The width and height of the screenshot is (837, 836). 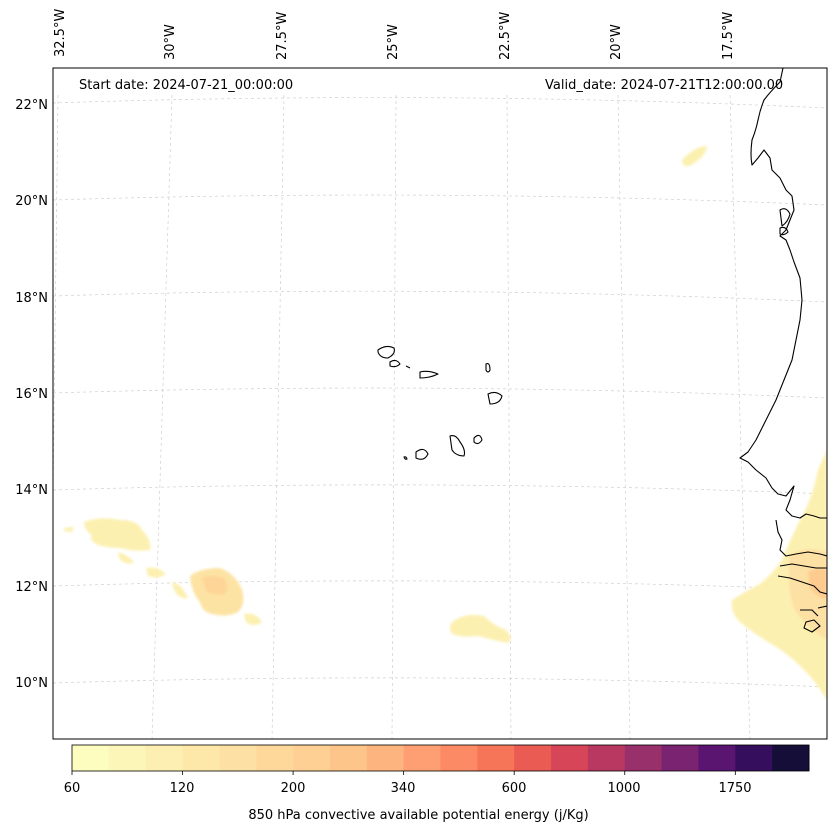 What do you see at coordinates (457, 446) in the screenshot?
I see `island-santiago` at bounding box center [457, 446].